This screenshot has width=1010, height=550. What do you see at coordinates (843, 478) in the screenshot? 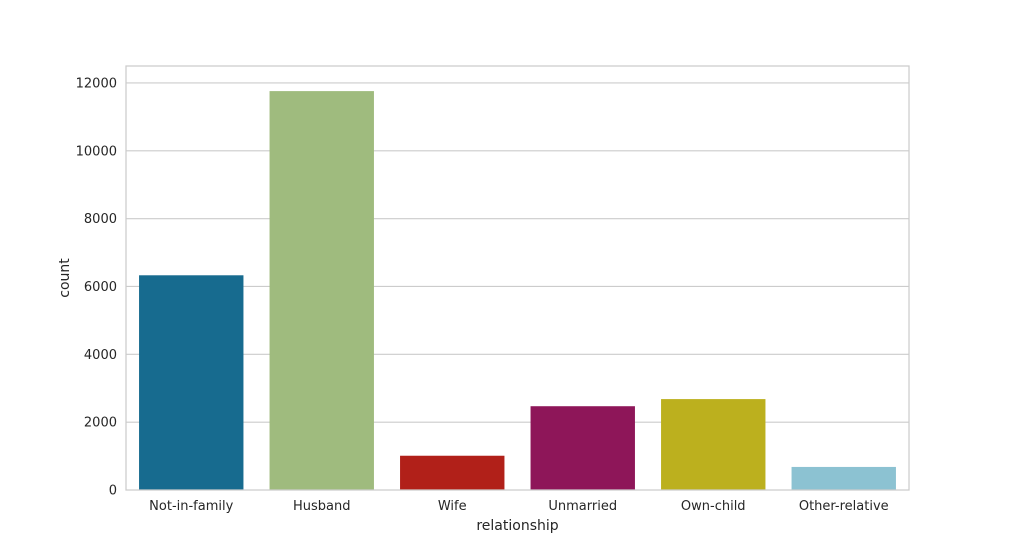
I see `bar-other-relative` at bounding box center [843, 478].